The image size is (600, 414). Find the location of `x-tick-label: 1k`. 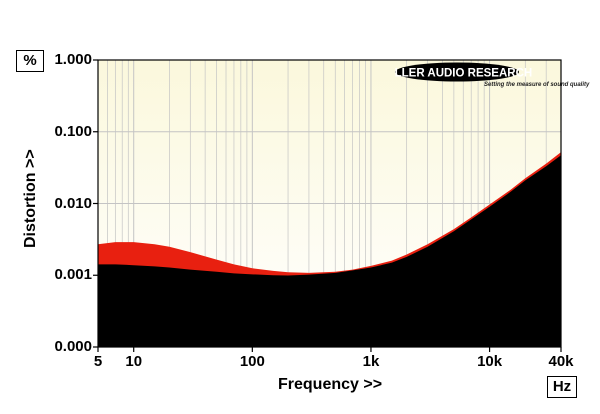

x-tick-label: 1k is located at coordinates (371, 361).